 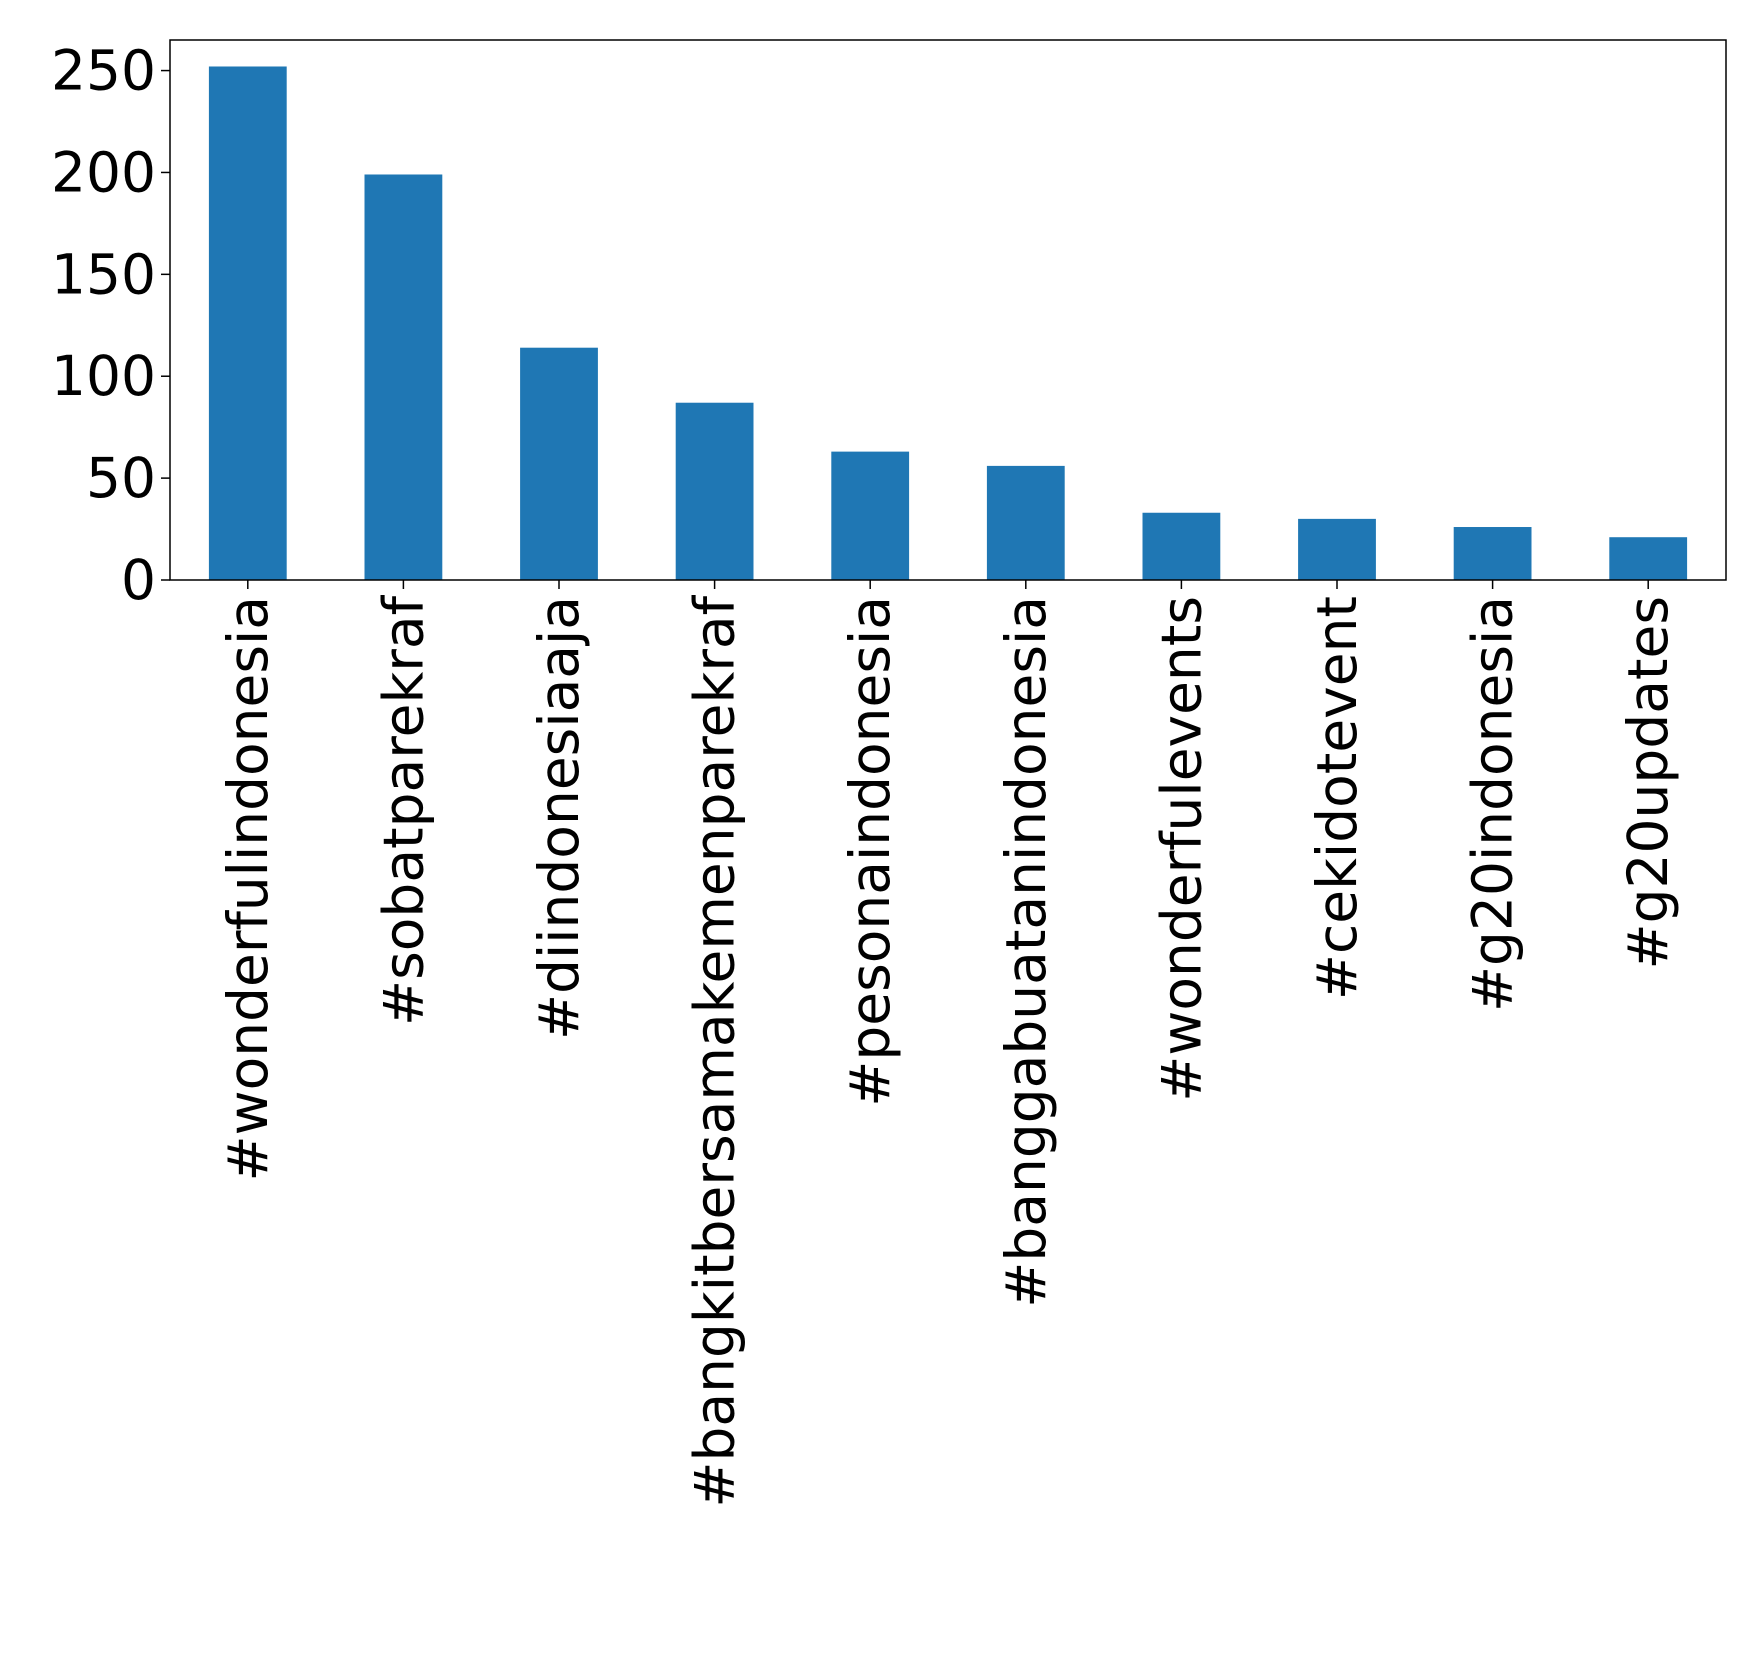 What do you see at coordinates (559, 463) in the screenshot?
I see `bar-diindonesiaaja` at bounding box center [559, 463].